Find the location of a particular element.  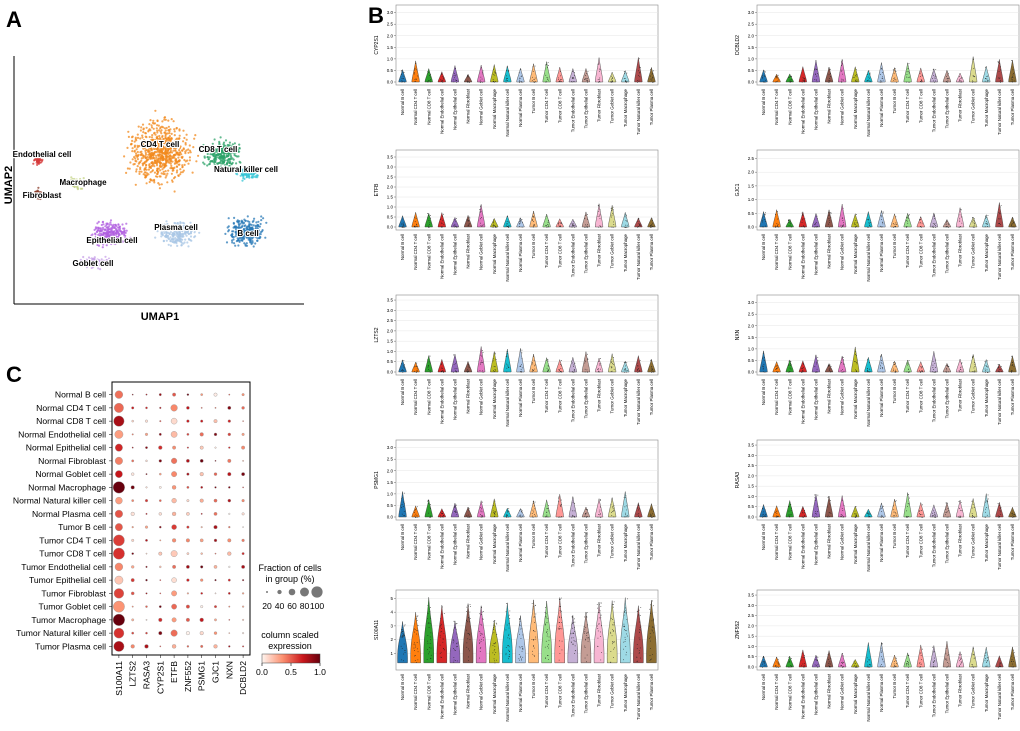

violin-group-label: Normal Epithelial cell is located at coordinates (815, 109).